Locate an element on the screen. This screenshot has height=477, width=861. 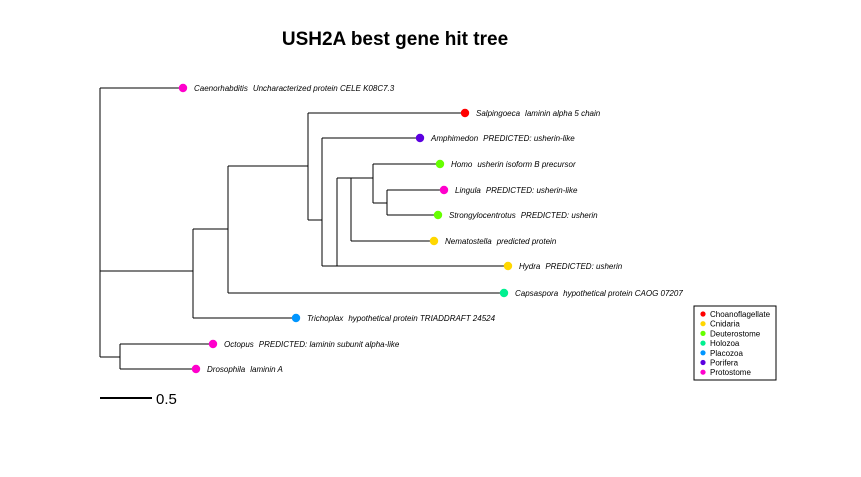
tip-amphimedon: Amphimedon PREDICTED: usherin-like is located at coordinates (495, 138).